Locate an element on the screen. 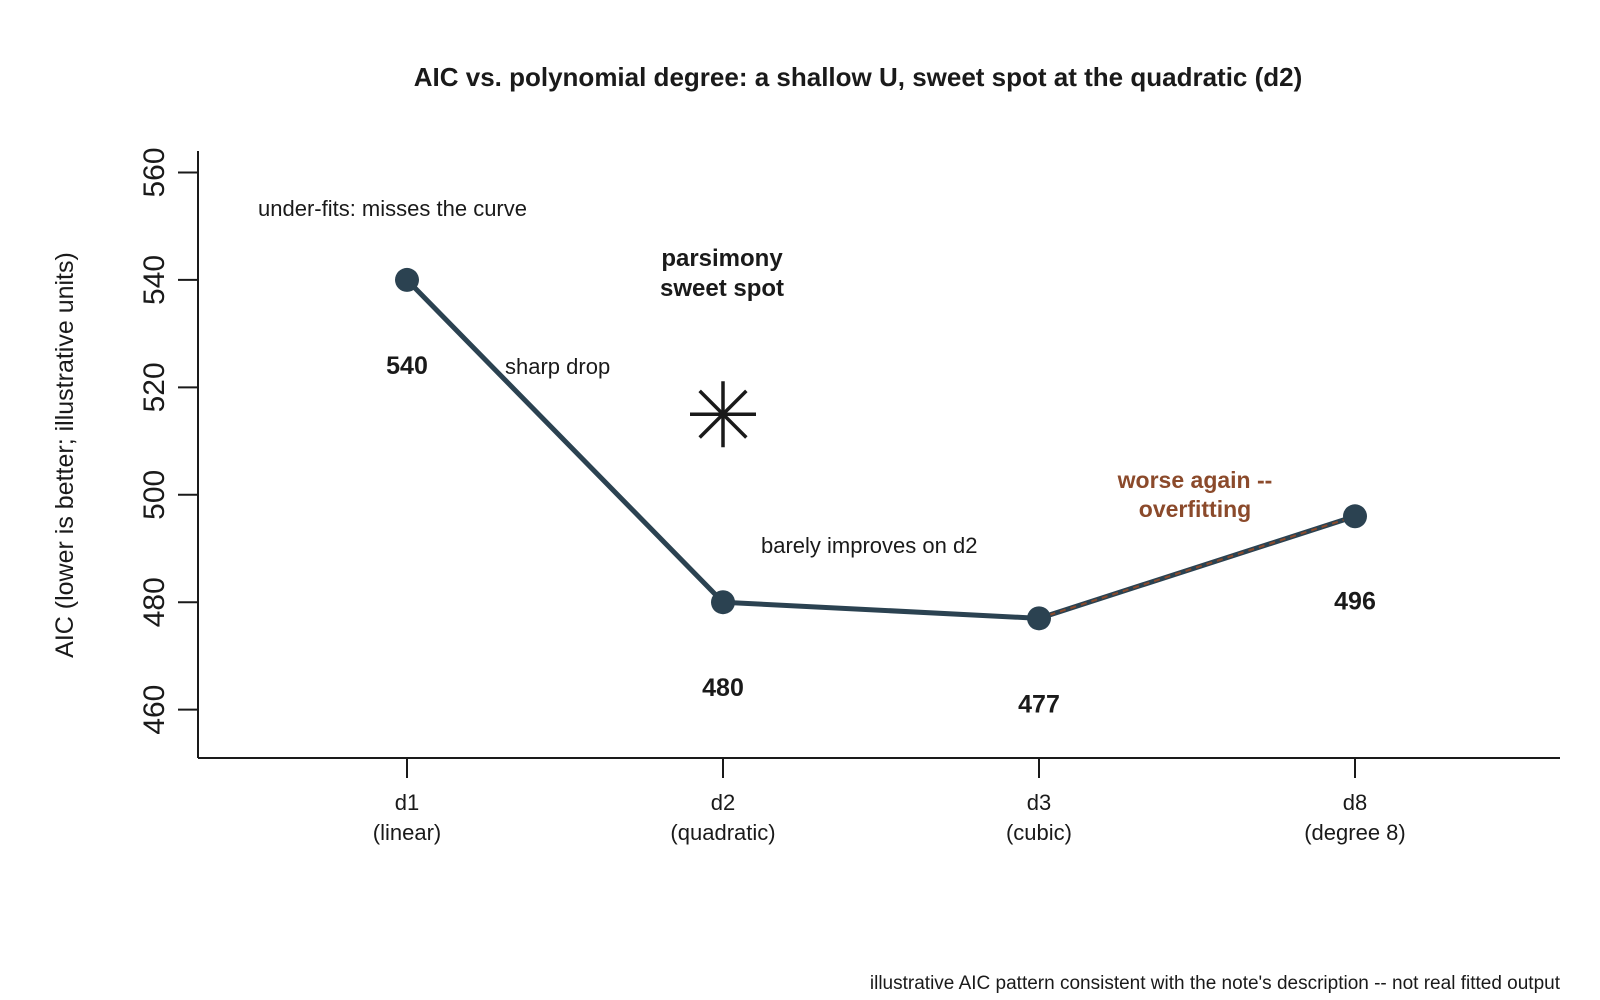 The image size is (1600, 1000). data-label: 477 is located at coordinates (1039, 704).